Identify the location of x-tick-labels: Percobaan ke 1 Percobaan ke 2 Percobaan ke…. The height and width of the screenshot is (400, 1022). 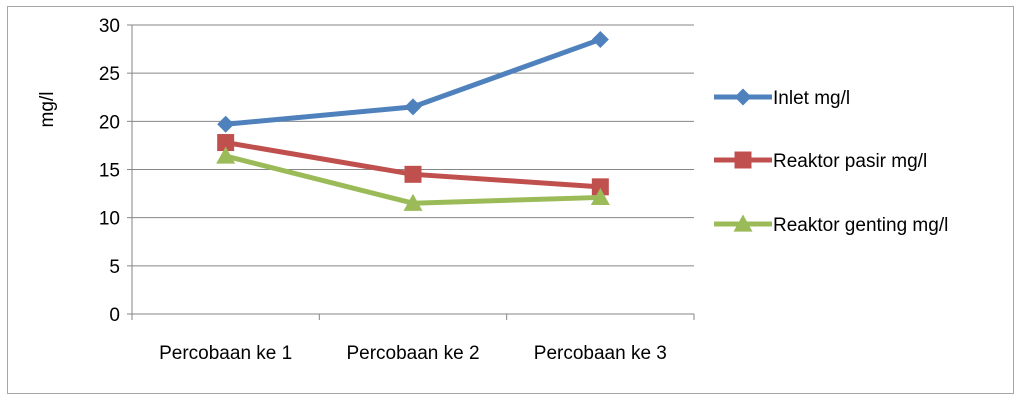
(413, 353).